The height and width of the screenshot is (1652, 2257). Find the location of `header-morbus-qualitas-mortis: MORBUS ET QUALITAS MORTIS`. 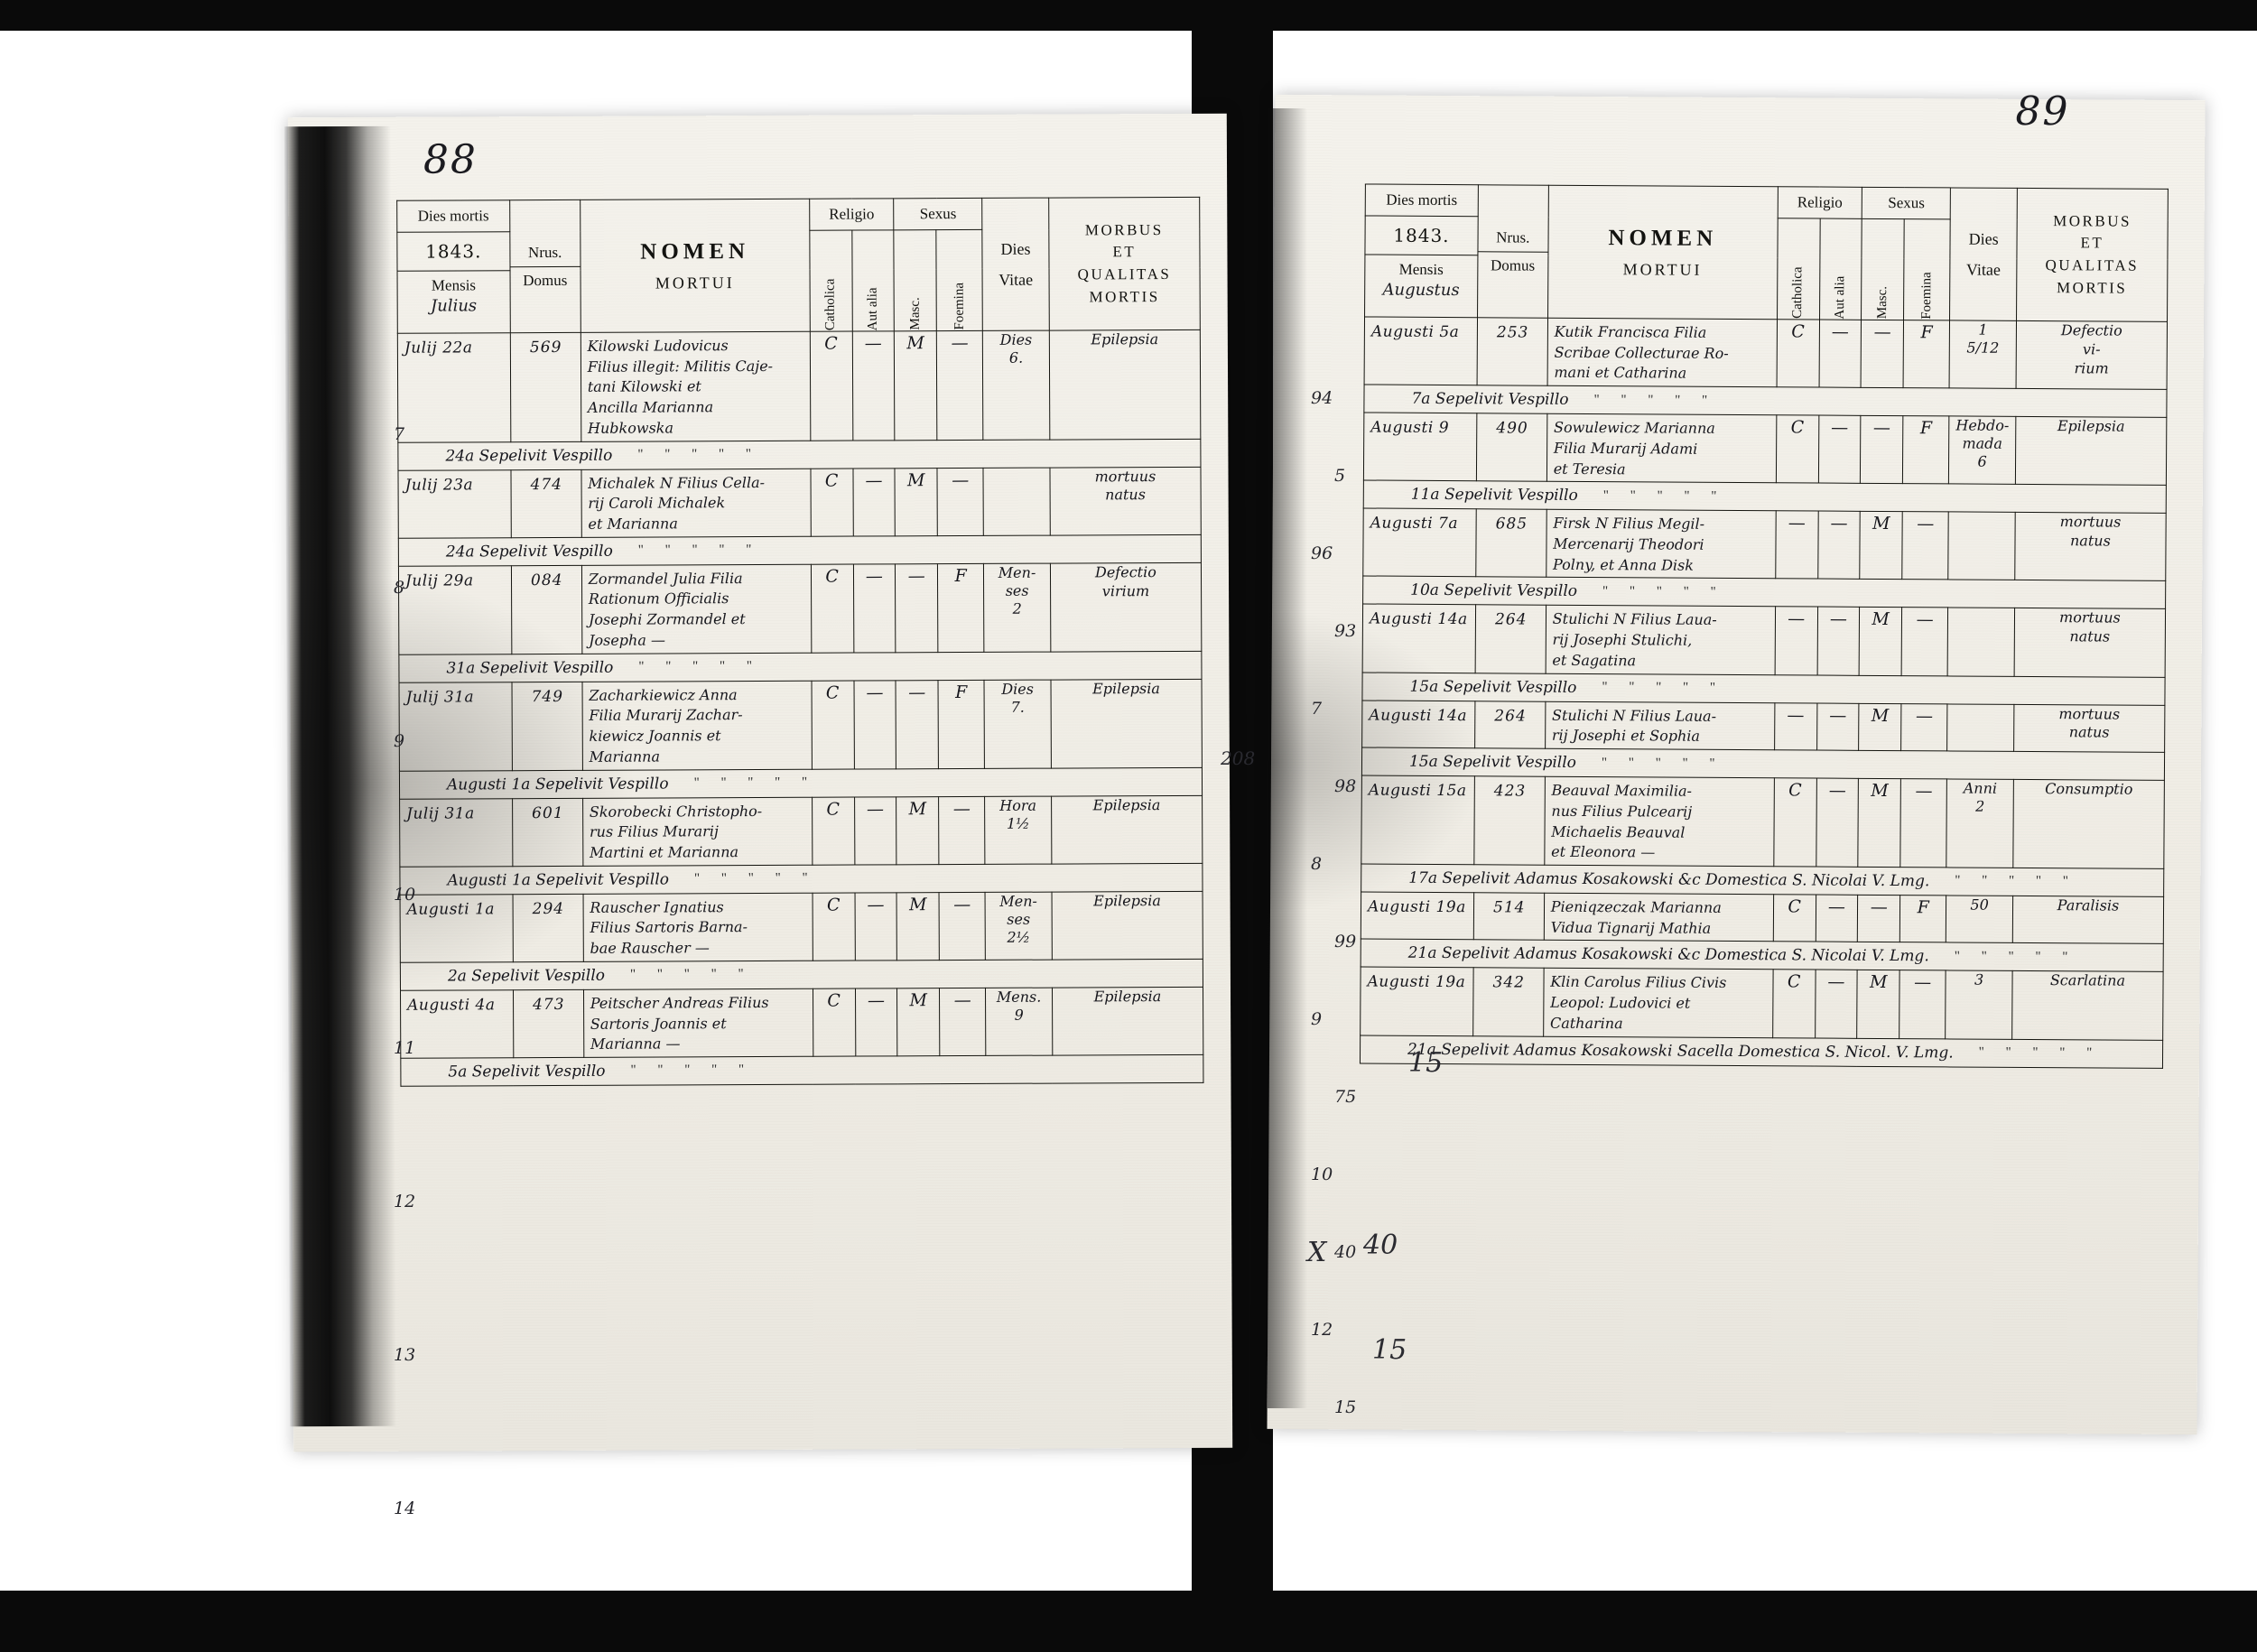

header-morbus-qualitas-mortis: MORBUS ET QUALITAS MORTIS is located at coordinates (1125, 264).